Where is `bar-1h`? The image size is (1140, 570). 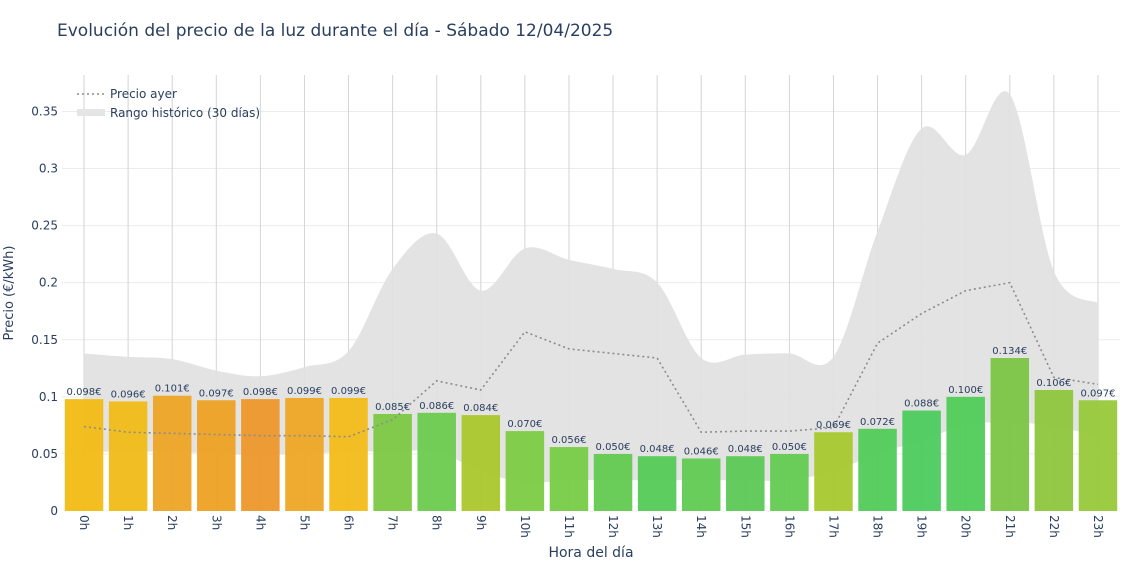 bar-1h is located at coordinates (128, 456).